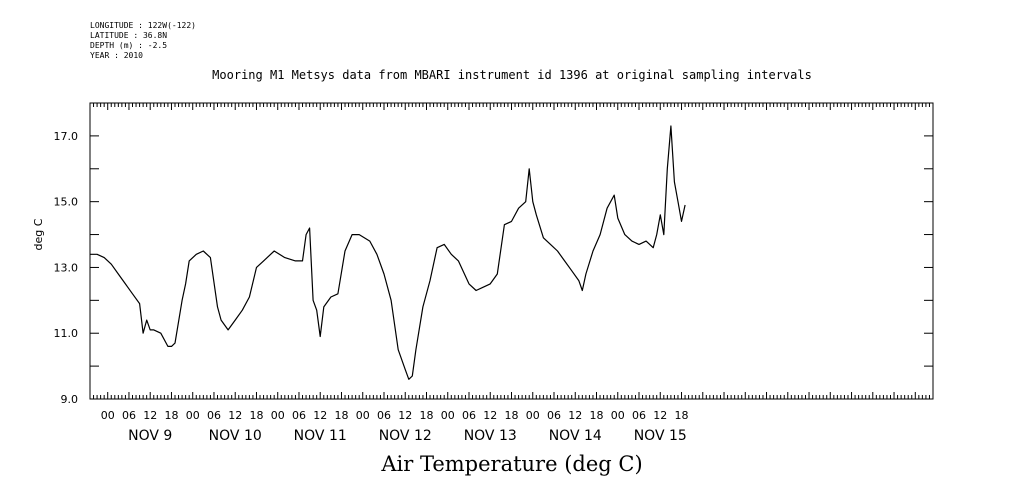 Image resolution: width=1009 pixels, height=504 pixels. Describe the element at coordinates (150, 436) in the screenshot. I see `x-day-label: NOV 9` at that location.